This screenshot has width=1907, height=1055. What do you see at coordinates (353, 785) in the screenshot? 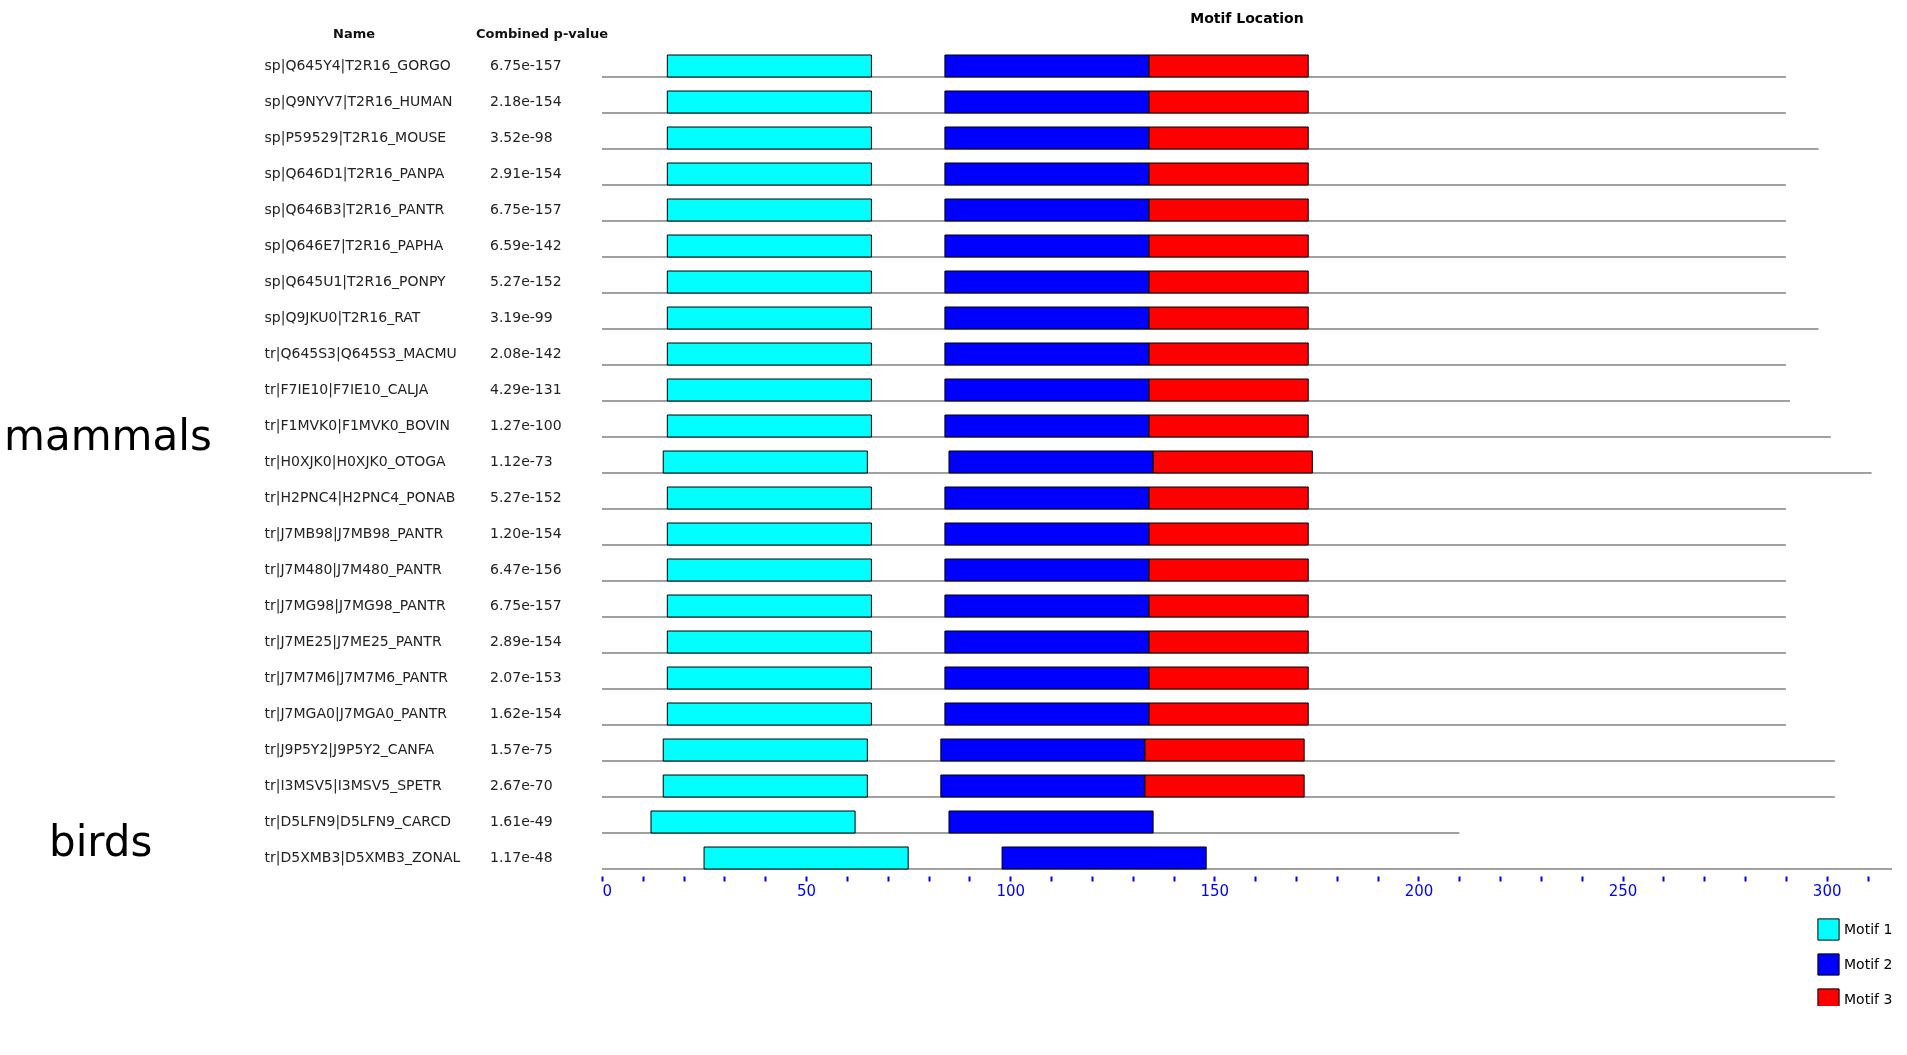
I see `y-tick-label: tr|I3MSV5|I3MSV5_SPETR` at bounding box center [353, 785].